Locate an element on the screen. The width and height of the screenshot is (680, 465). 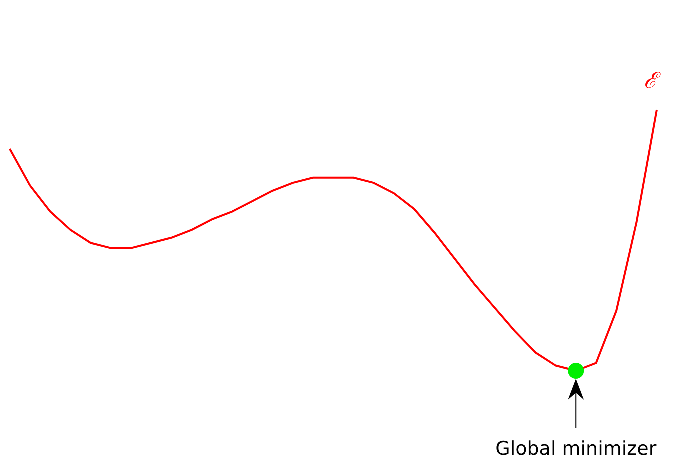
text: Global minimizer is located at coordinates (576, 449).